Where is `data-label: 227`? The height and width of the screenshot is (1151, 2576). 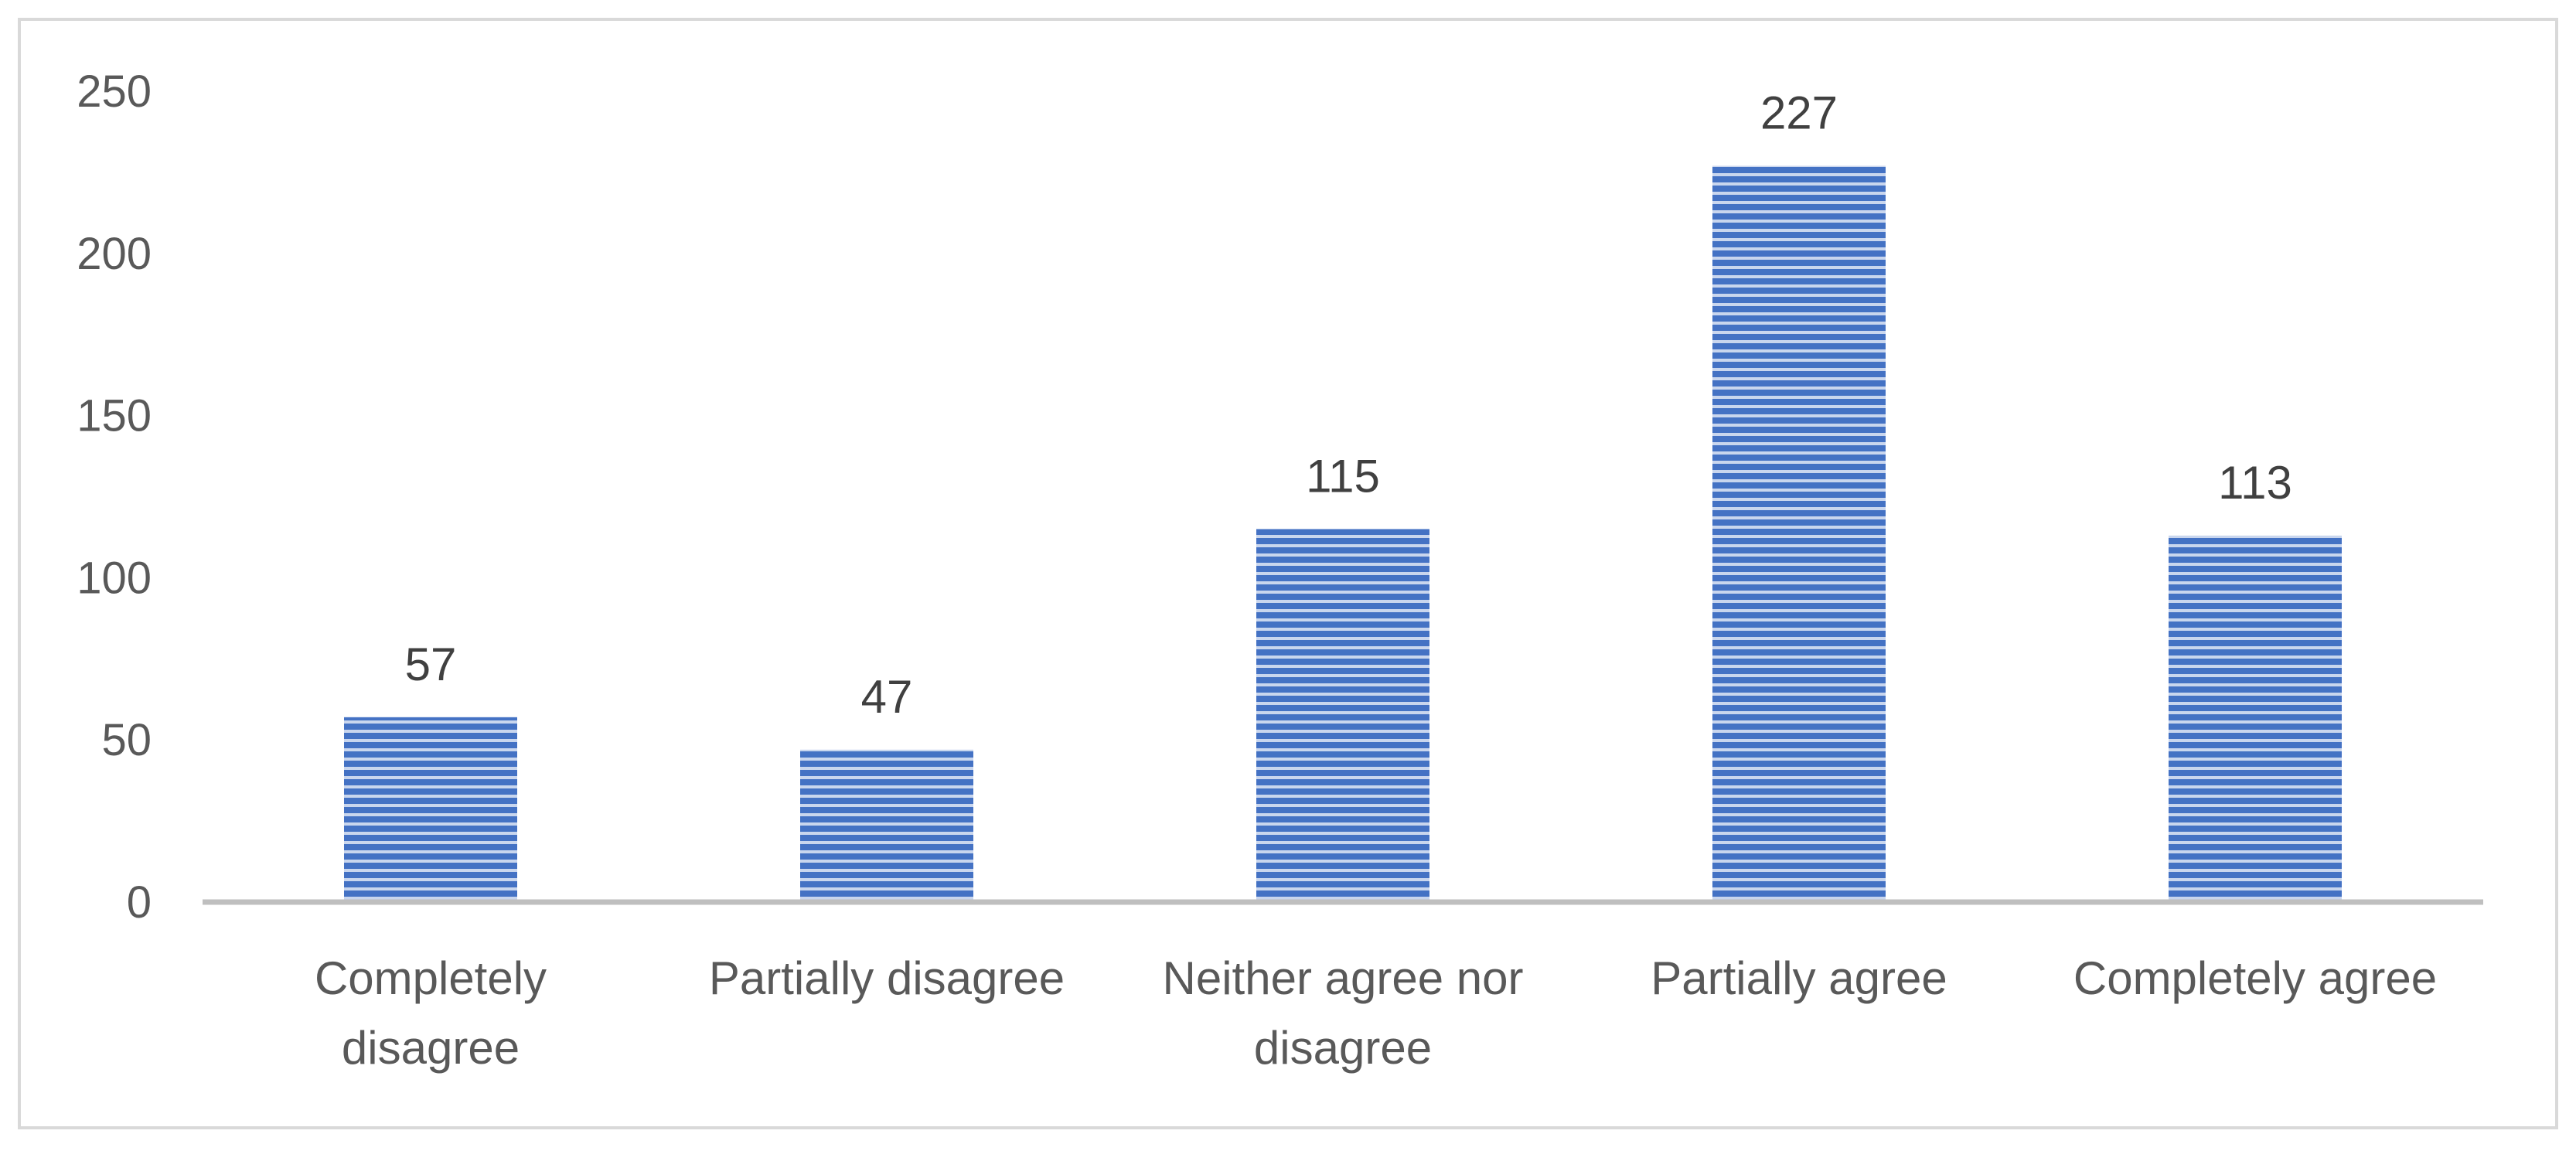 data-label: 227 is located at coordinates (1799, 113).